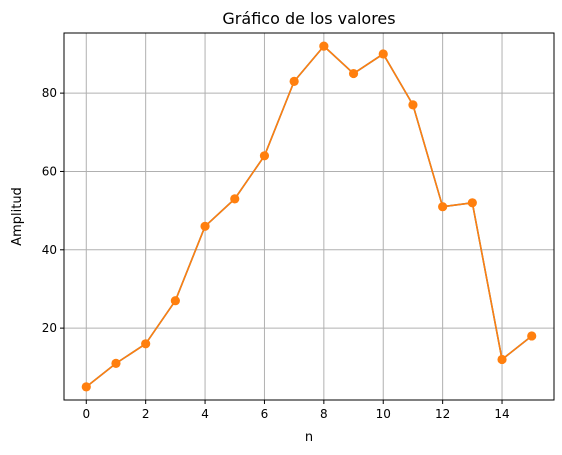 The width and height of the screenshot is (562, 455). What do you see at coordinates (17, 216) in the screenshot?
I see `y-axis-label: Amplitud` at bounding box center [17, 216].